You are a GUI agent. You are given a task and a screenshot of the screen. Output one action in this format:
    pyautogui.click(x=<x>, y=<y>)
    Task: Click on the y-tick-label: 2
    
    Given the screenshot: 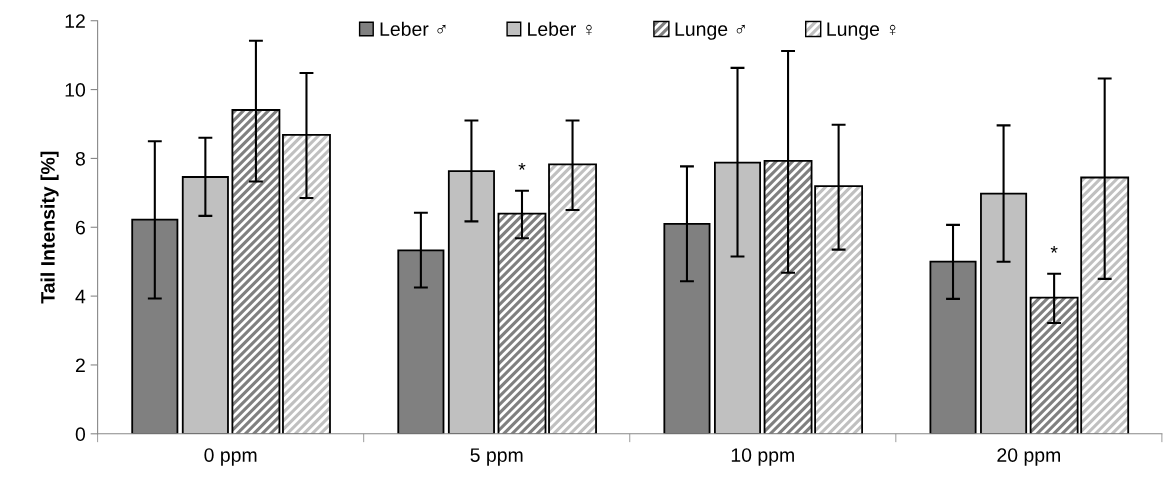 What is the action you would take?
    pyautogui.click(x=80, y=365)
    